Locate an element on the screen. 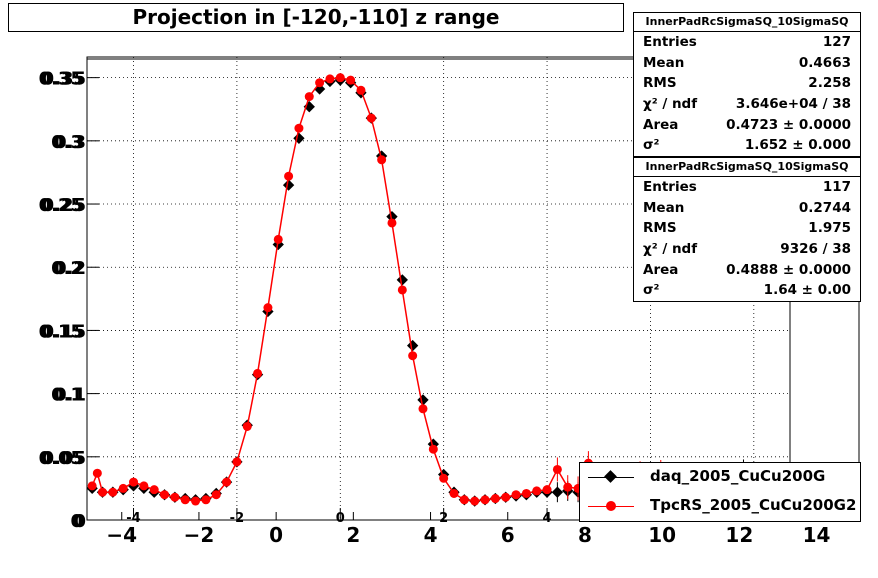  stats-row: χ² / ndf 9326 / 38 is located at coordinates (747, 249).